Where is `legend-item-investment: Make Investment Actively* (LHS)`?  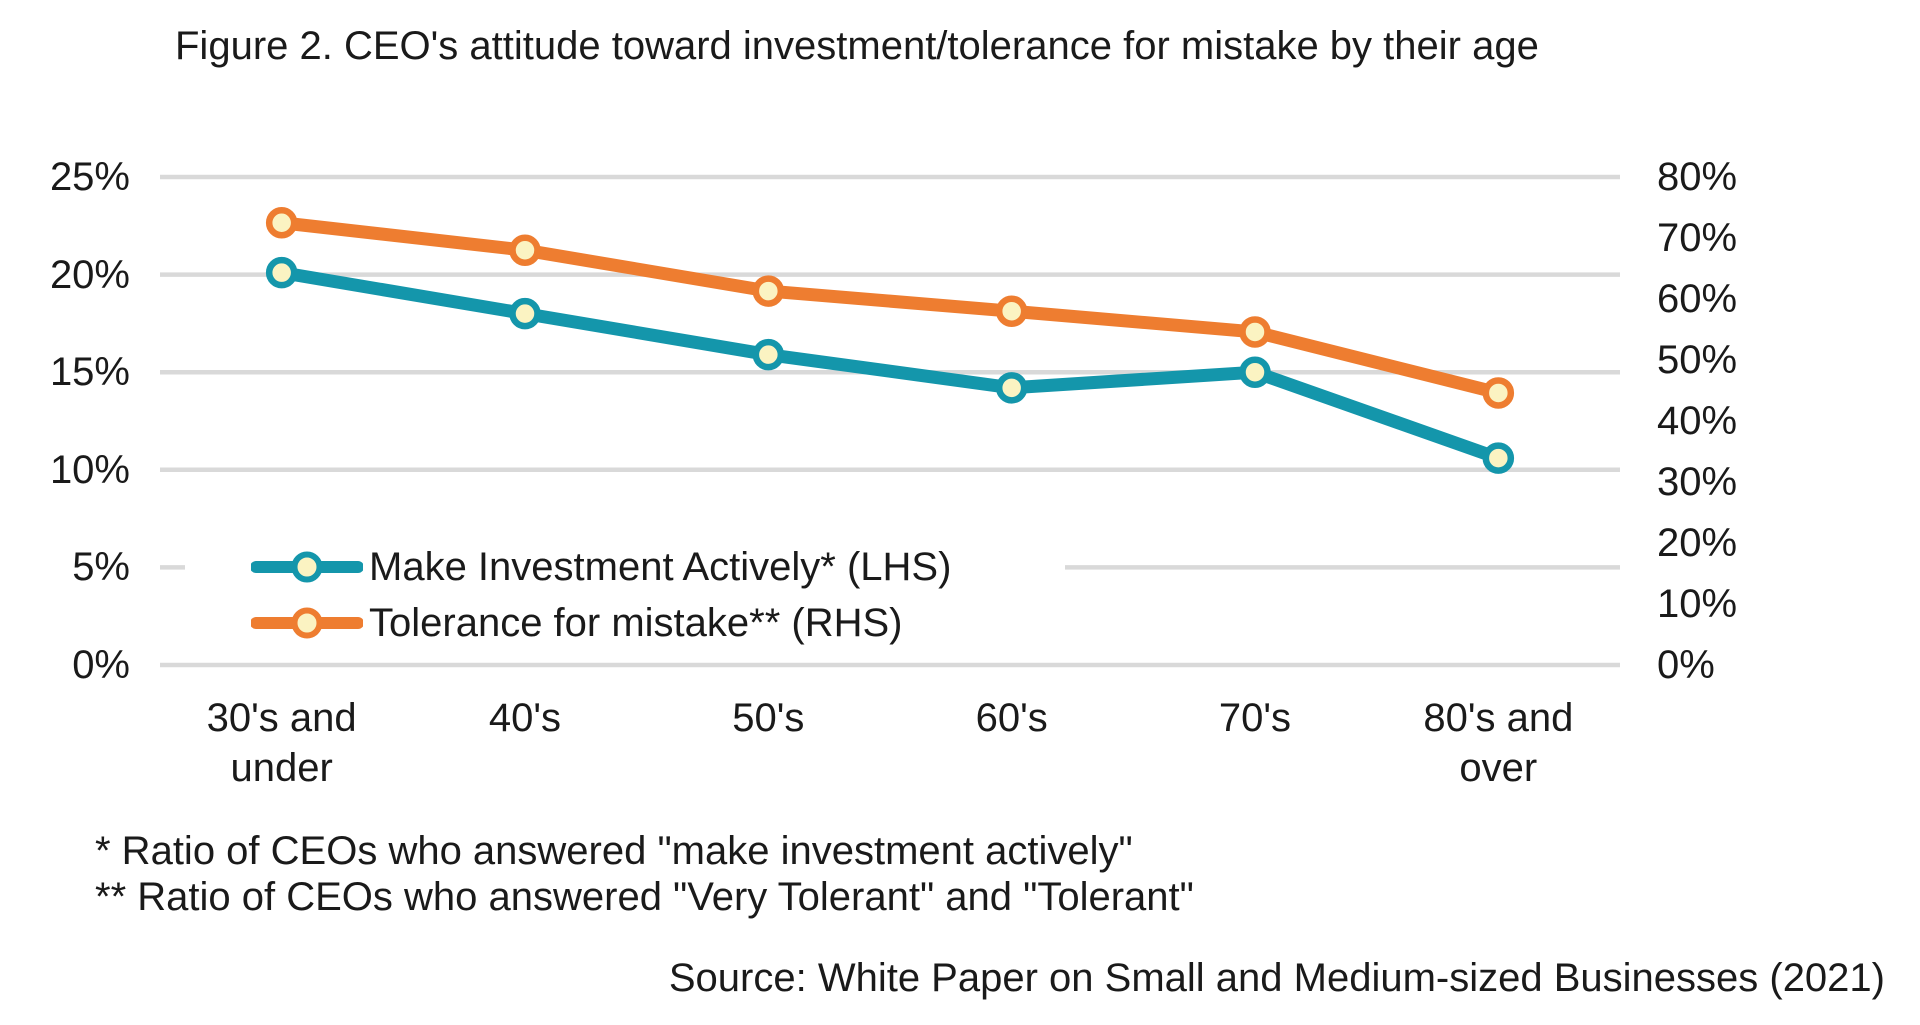
legend-item-investment: Make Investment Actively* (LHS) is located at coordinates (658, 567).